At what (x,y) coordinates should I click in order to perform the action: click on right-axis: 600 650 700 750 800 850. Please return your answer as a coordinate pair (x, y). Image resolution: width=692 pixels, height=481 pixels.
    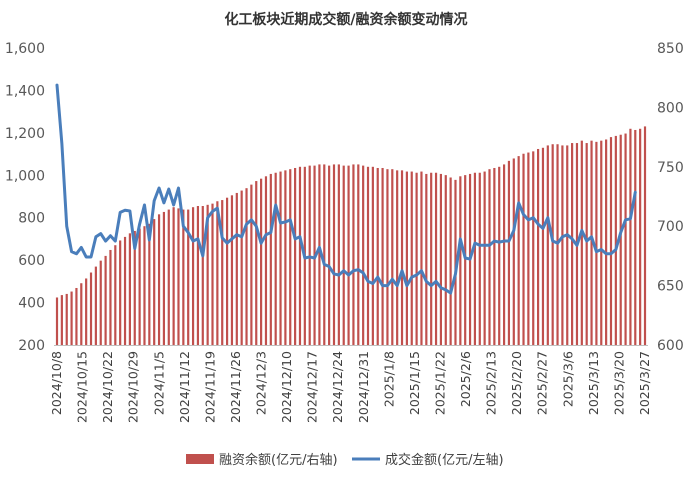
    Looking at the image, I should click on (670, 197).